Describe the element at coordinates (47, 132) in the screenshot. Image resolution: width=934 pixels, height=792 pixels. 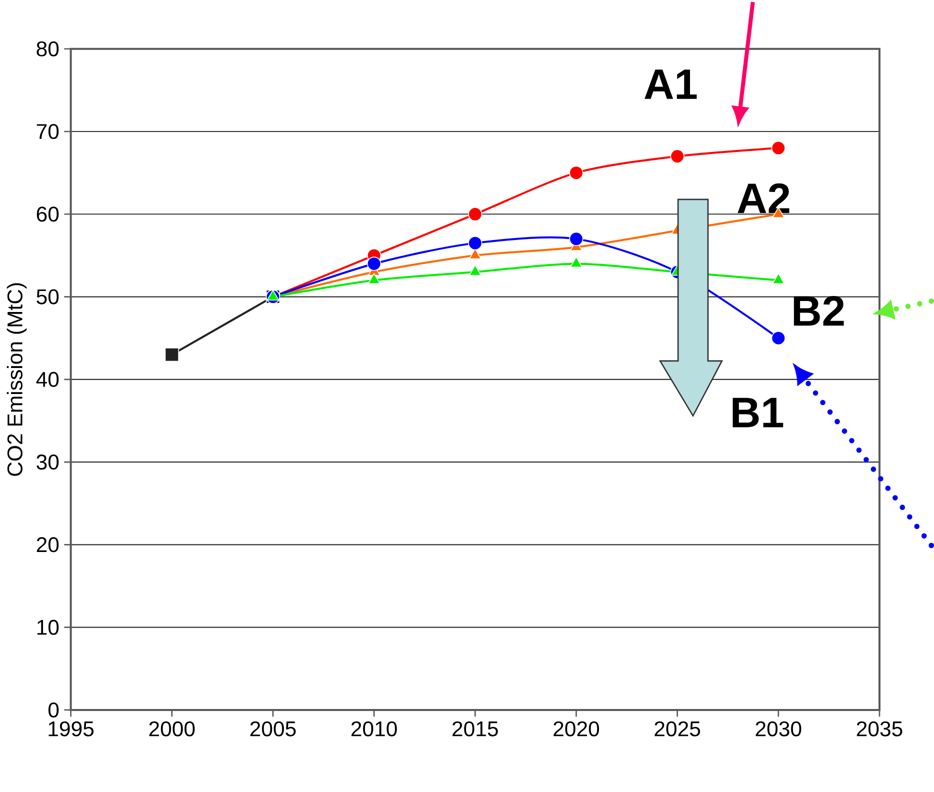
I see `y-tick-label: 70` at that location.